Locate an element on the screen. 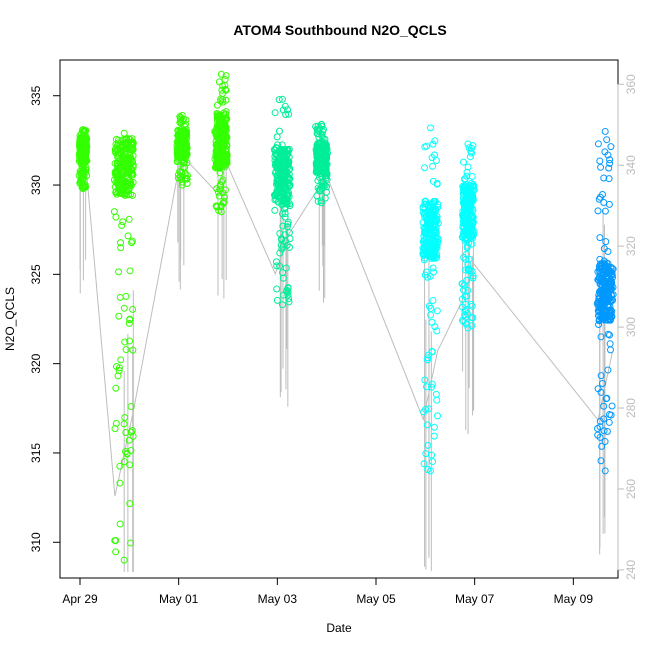 Image resolution: width=650 pixels, height=650 pixels. y-tick-label: 310 is located at coordinates (36, 542).